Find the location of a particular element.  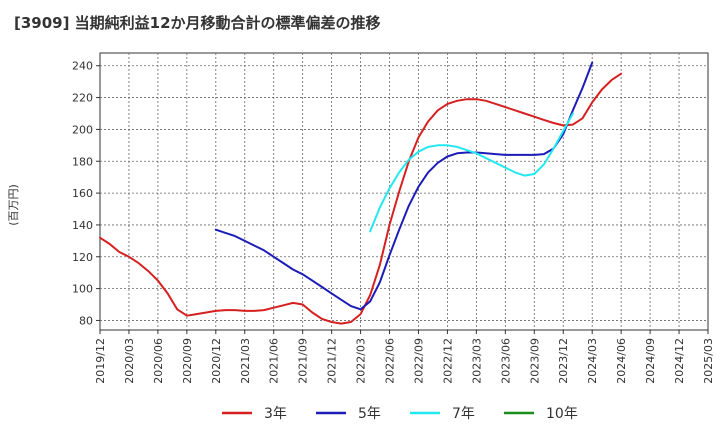

y-tick-label: 80 is located at coordinates (86, 320).